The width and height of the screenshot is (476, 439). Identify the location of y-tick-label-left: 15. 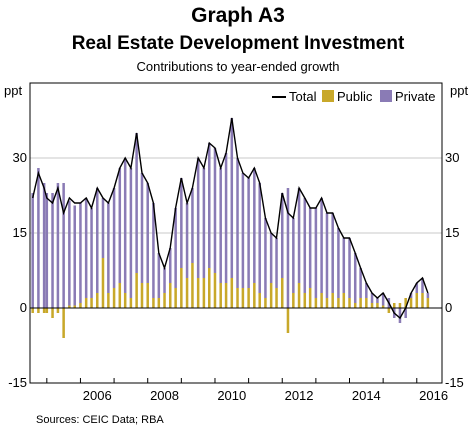
(20, 232).